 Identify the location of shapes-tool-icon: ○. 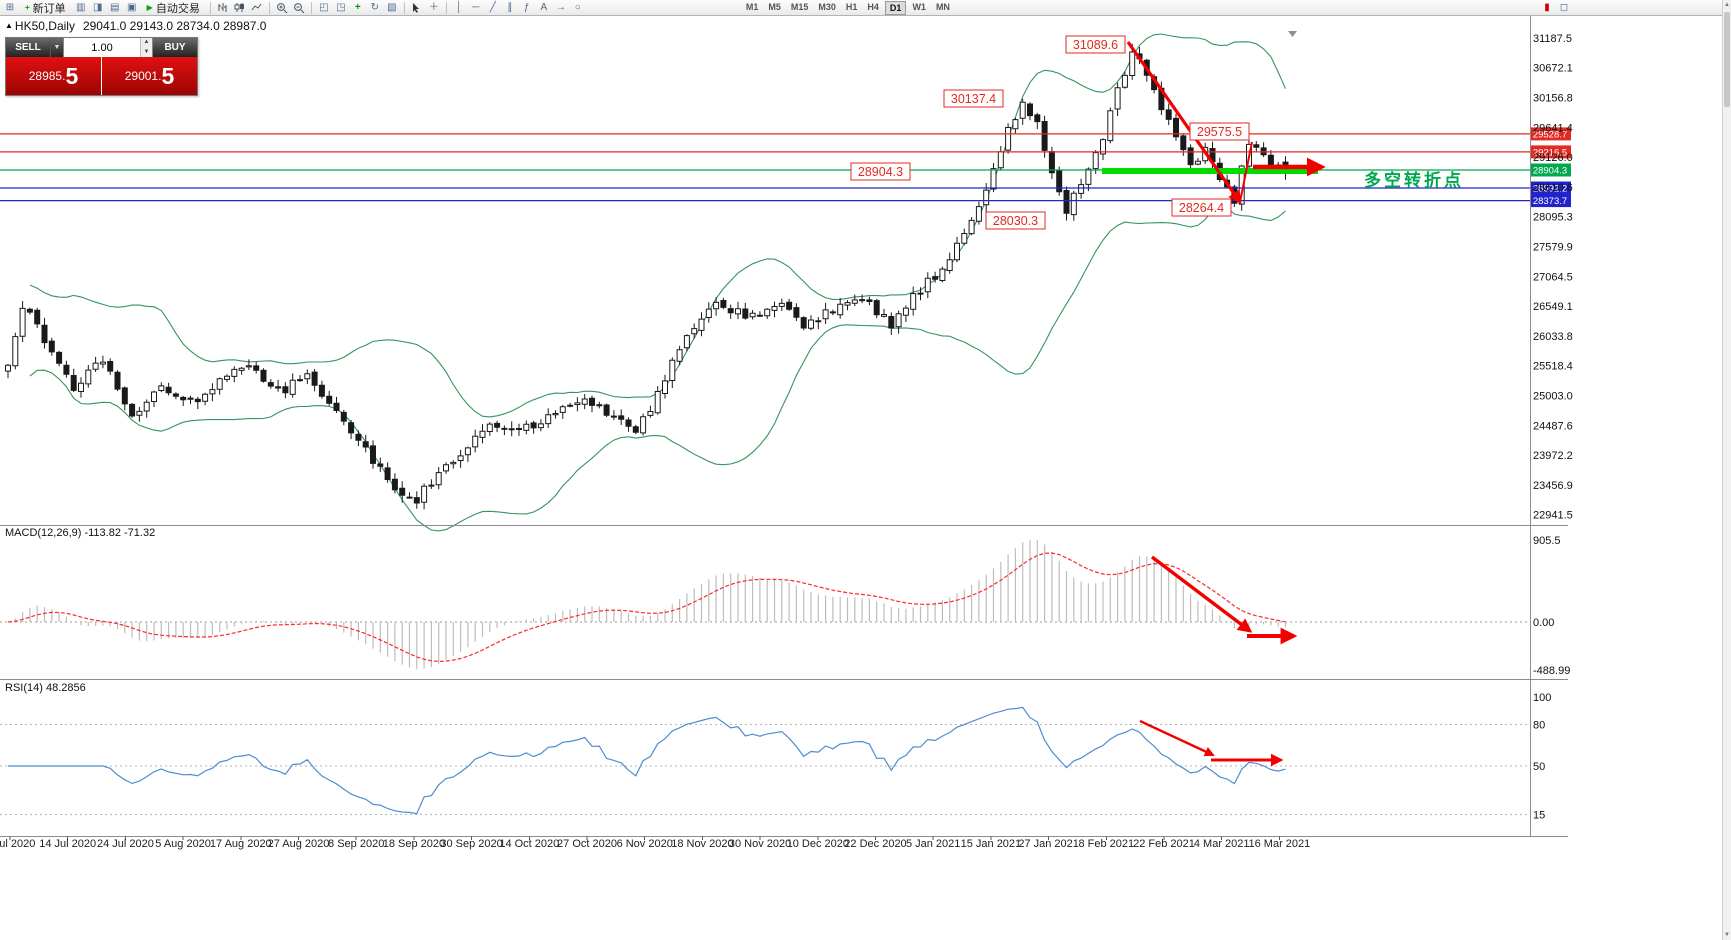
(577, 7).